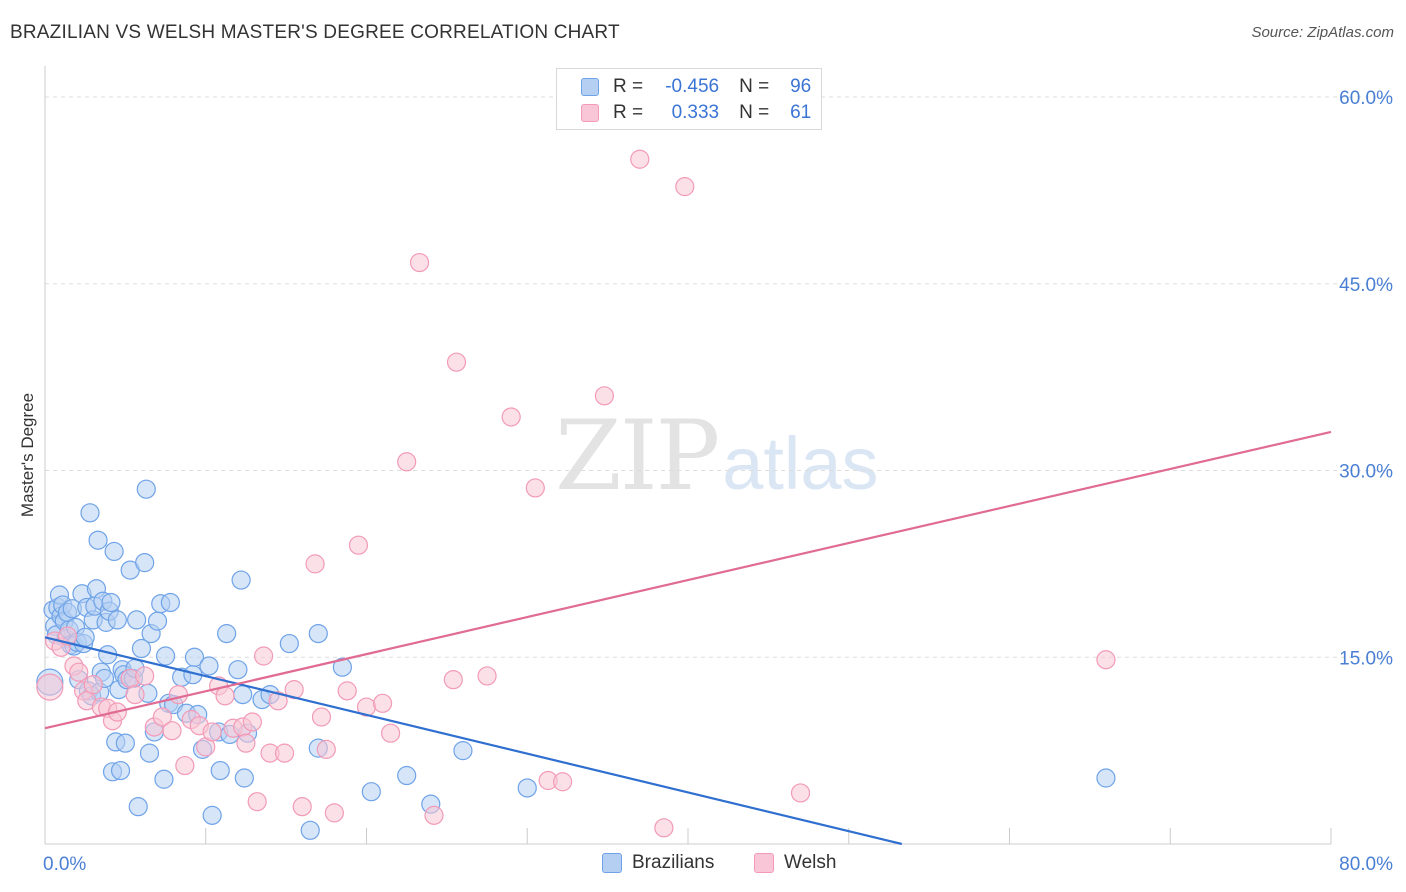 This screenshot has width=1406, height=892. I want to click on legend-swatch-welsh, so click(764, 863).